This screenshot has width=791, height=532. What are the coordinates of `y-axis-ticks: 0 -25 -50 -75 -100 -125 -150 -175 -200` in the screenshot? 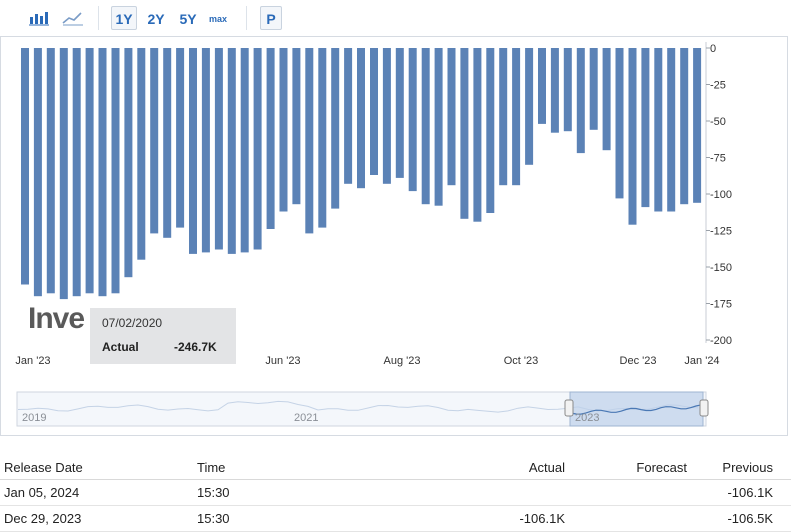 It's located at (721, 195).